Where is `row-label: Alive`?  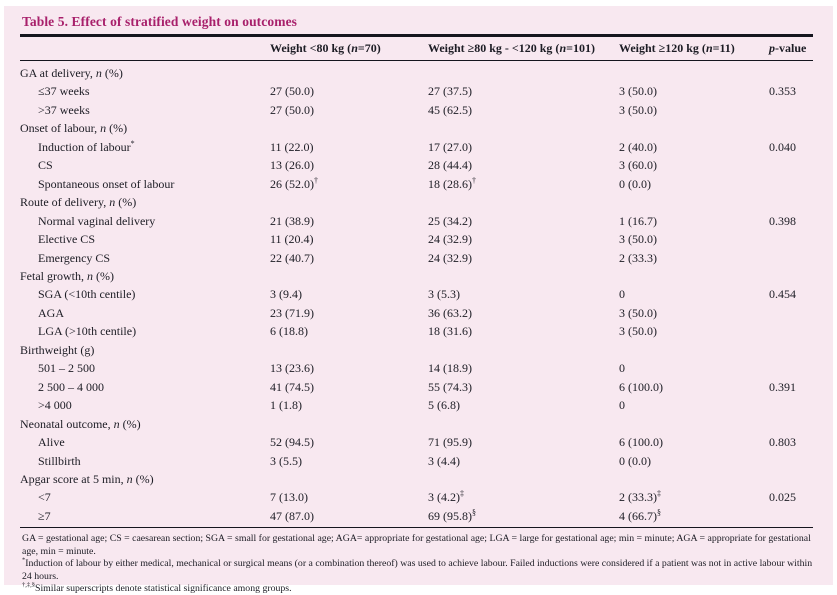 row-label: Alive is located at coordinates (51, 442).